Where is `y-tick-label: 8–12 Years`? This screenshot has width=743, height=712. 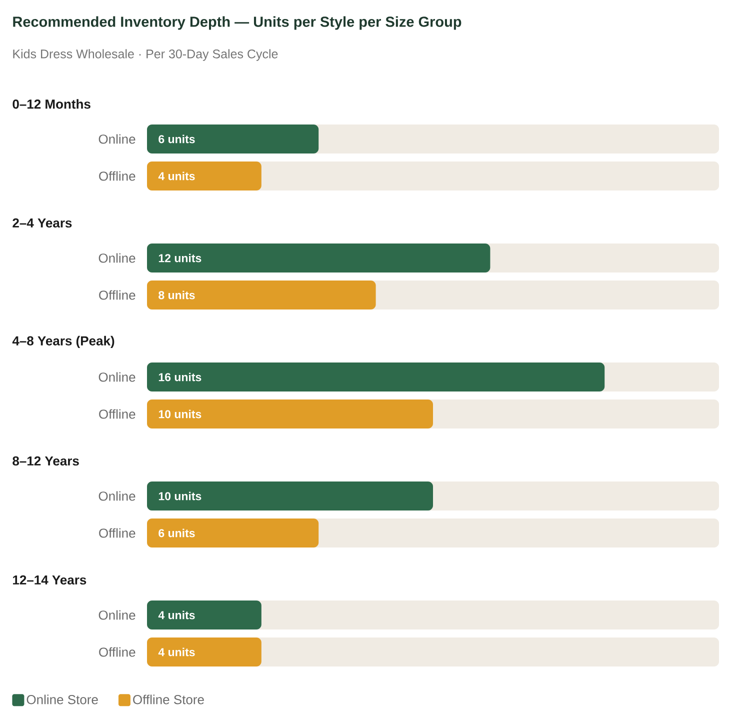 y-tick-label: 8–12 Years is located at coordinates (45, 461).